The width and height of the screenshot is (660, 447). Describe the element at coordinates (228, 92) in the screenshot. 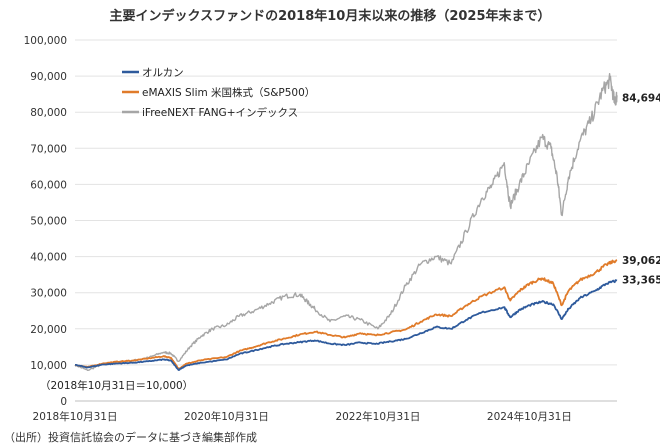

I see `legend-label: eMAXIS Slim 米国株式（S&P500）` at that location.